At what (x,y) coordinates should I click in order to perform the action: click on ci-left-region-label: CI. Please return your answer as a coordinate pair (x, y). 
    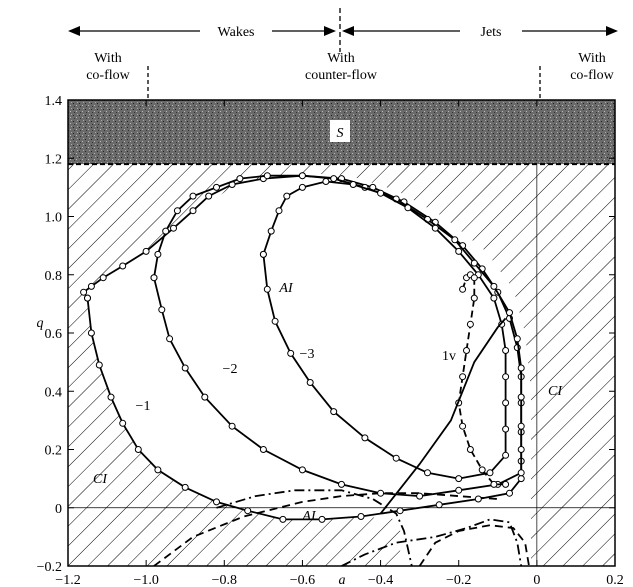
    Looking at the image, I should click on (100, 479).